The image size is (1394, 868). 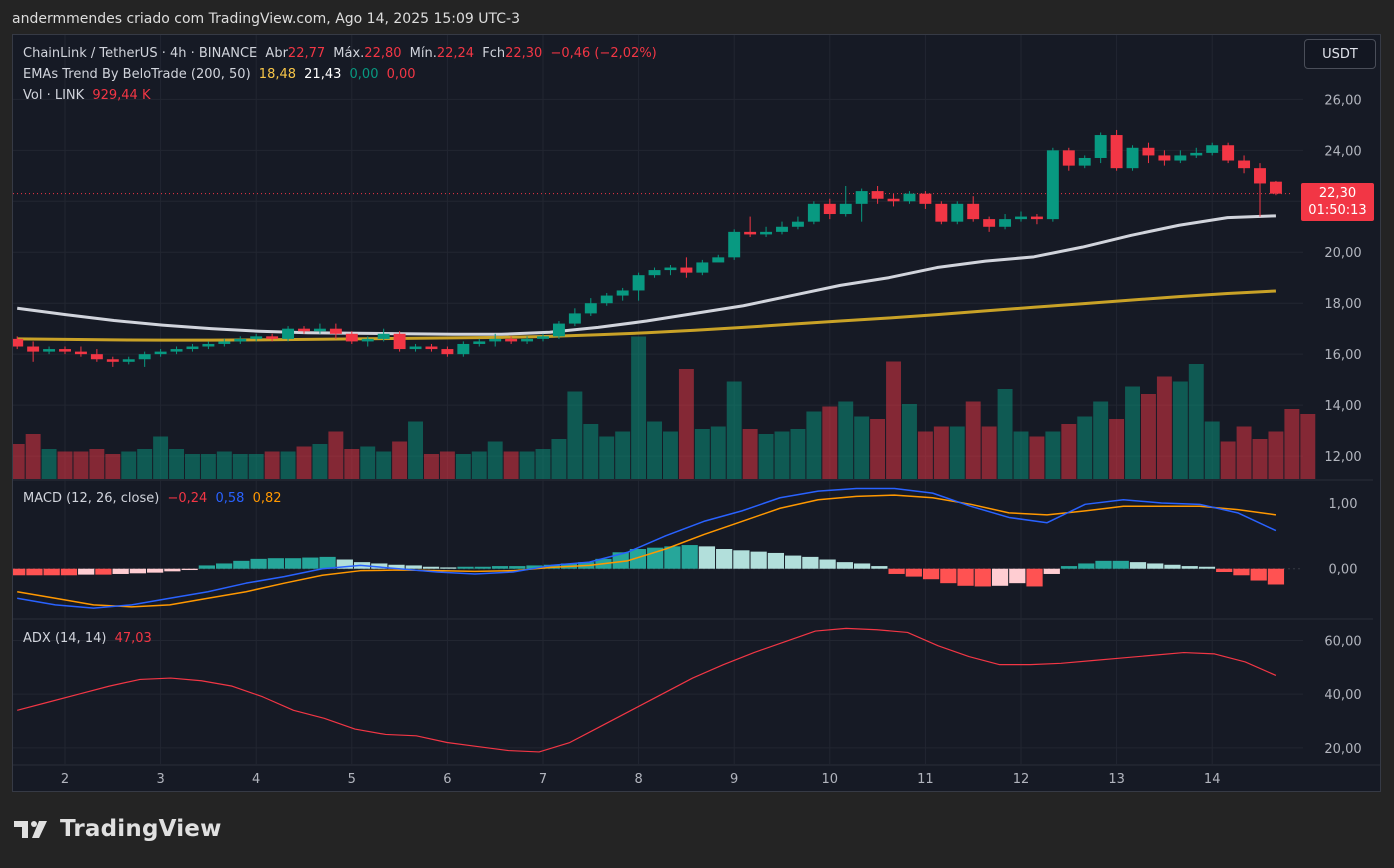 What do you see at coordinates (524, 53) in the screenshot?
I see `close-value: 22,30` at bounding box center [524, 53].